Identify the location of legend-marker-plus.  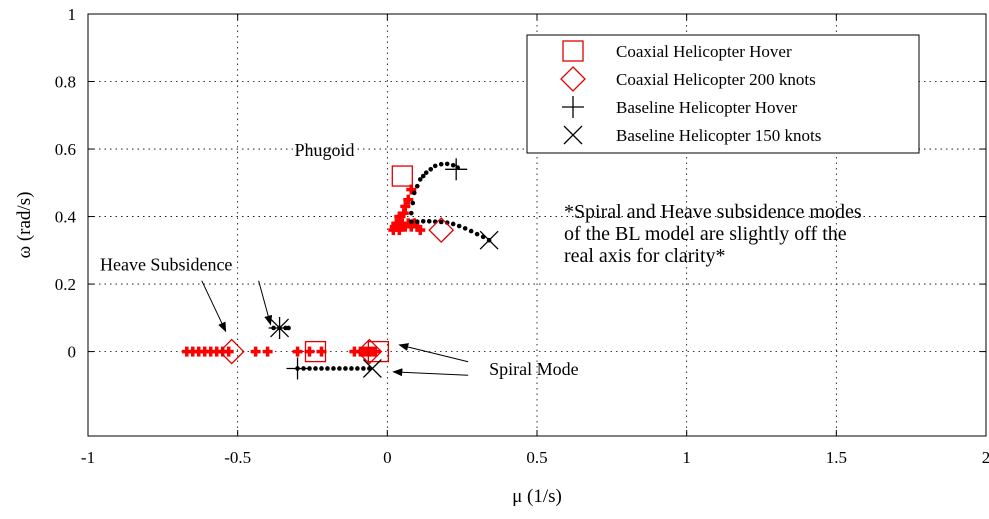
(573, 107).